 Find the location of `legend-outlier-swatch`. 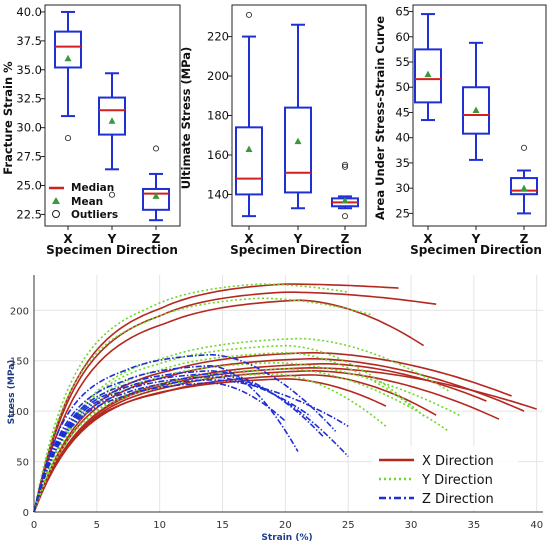

legend-outlier-swatch is located at coordinates (56, 214).